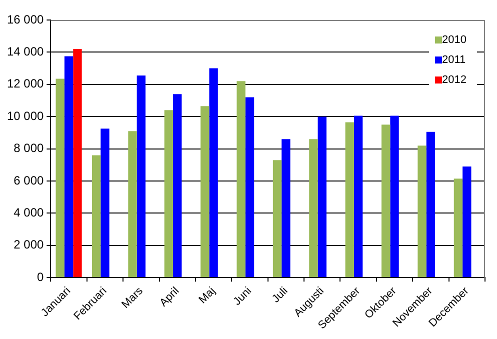 The image size is (497, 339). I want to click on y-tick-label: 16 000, so click(25, 19).